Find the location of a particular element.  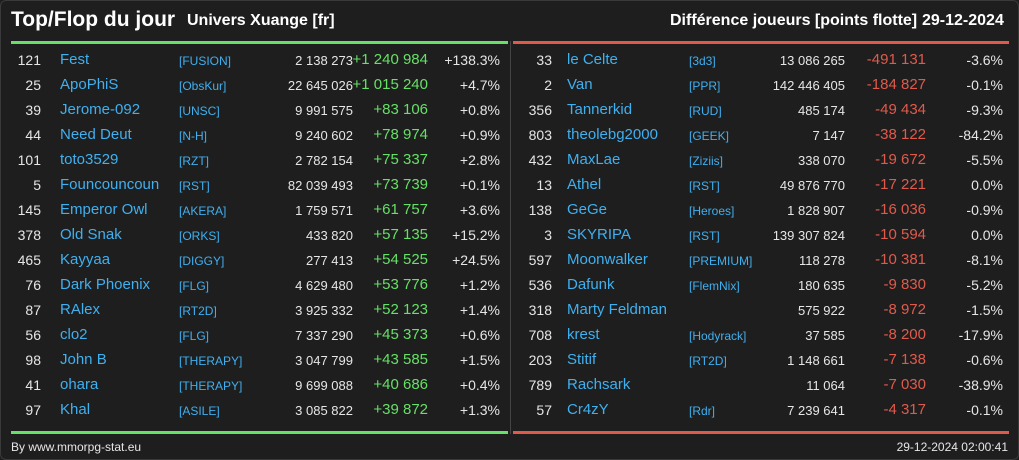

alliance-tag-link: [Heroes] is located at coordinates (712, 211).